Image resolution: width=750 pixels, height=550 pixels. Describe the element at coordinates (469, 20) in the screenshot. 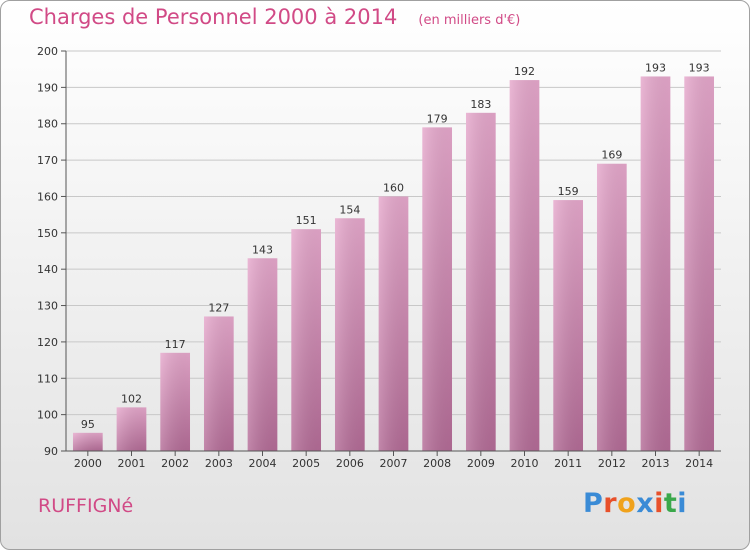

I see `chart-subtitle: (en milliers d'€)` at that location.